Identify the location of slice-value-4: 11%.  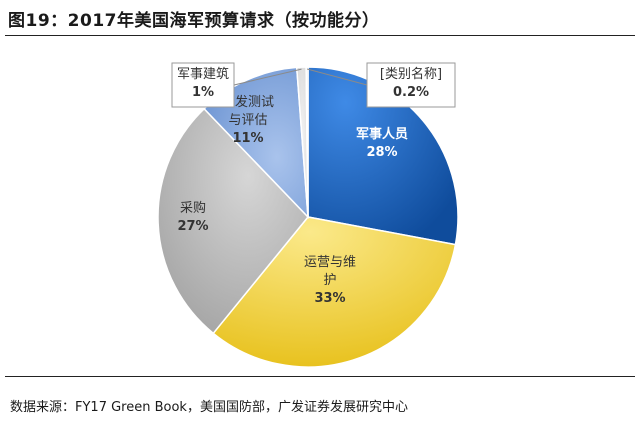
(247, 138).